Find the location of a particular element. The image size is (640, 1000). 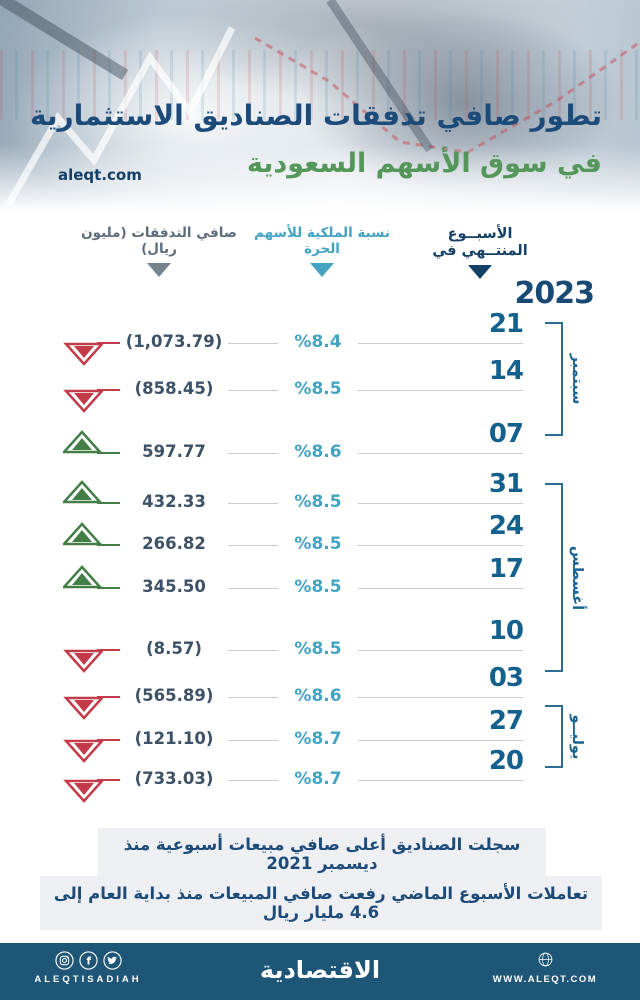

flow-value: 266.82 is located at coordinates (174, 543).